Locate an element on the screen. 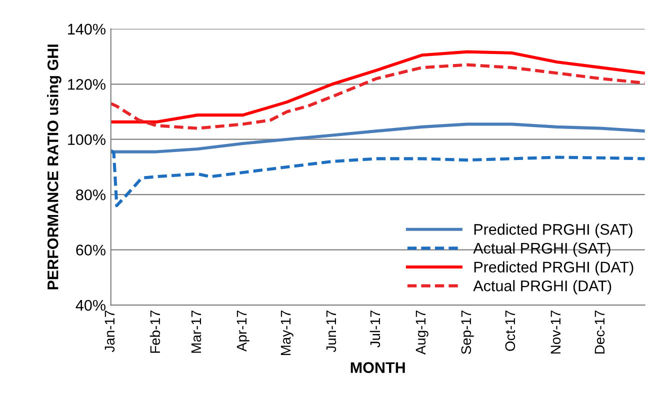 The image size is (656, 419). x-tick-label: Feb-17 is located at coordinates (155, 331).